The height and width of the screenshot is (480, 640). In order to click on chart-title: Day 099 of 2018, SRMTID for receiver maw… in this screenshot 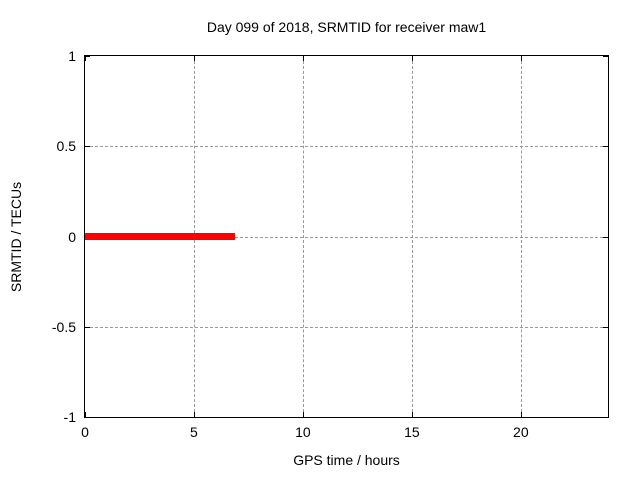, I will do `click(346, 27)`.